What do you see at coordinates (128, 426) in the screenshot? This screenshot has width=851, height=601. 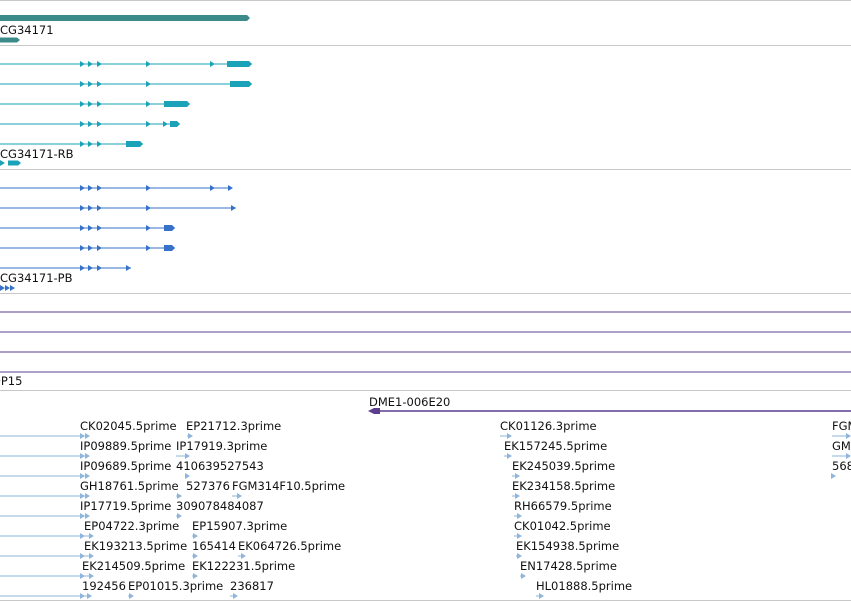 I see `est-label: CK02045.5prime` at bounding box center [128, 426].